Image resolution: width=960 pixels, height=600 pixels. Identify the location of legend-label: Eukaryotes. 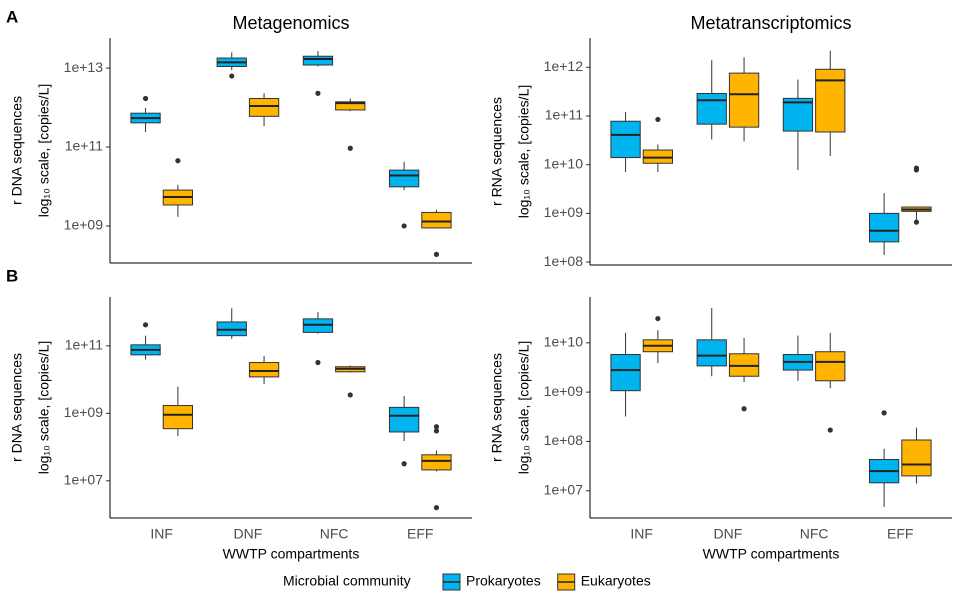
(616, 581).